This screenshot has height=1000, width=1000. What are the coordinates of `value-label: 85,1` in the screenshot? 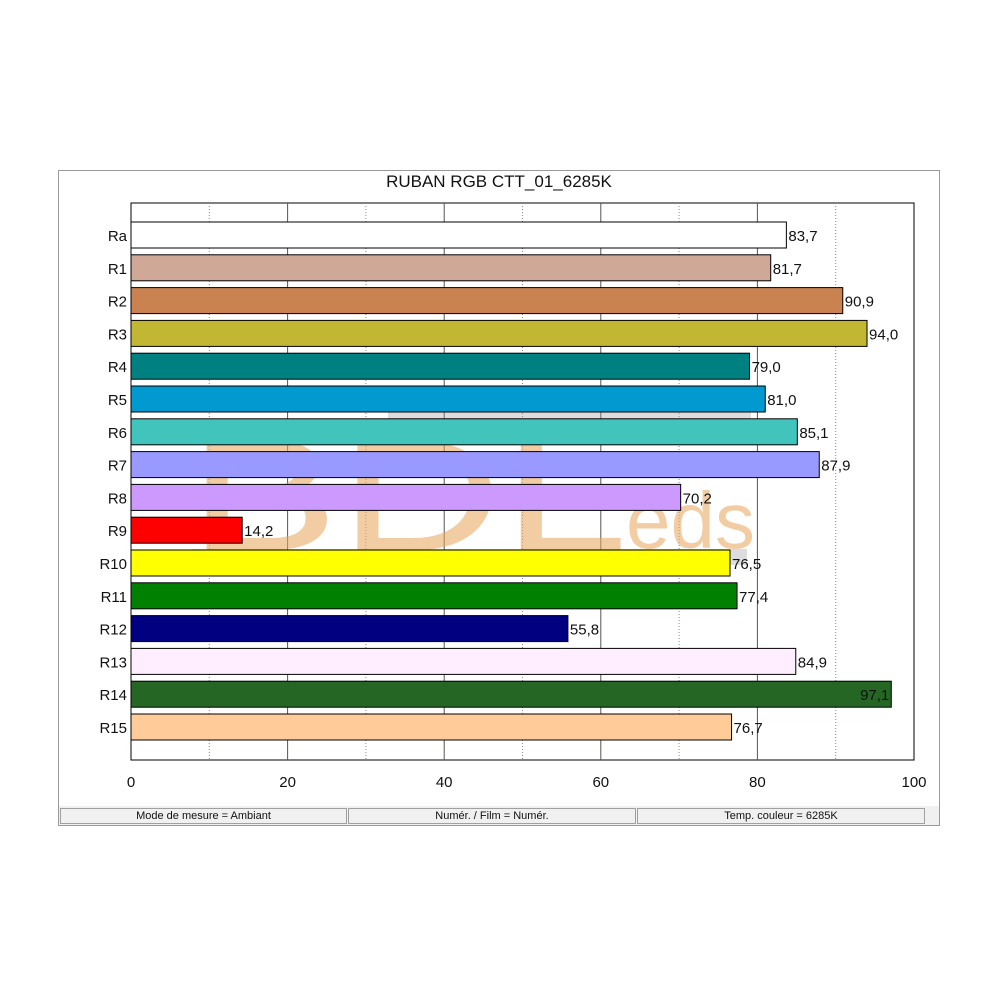 It's located at (813, 433).